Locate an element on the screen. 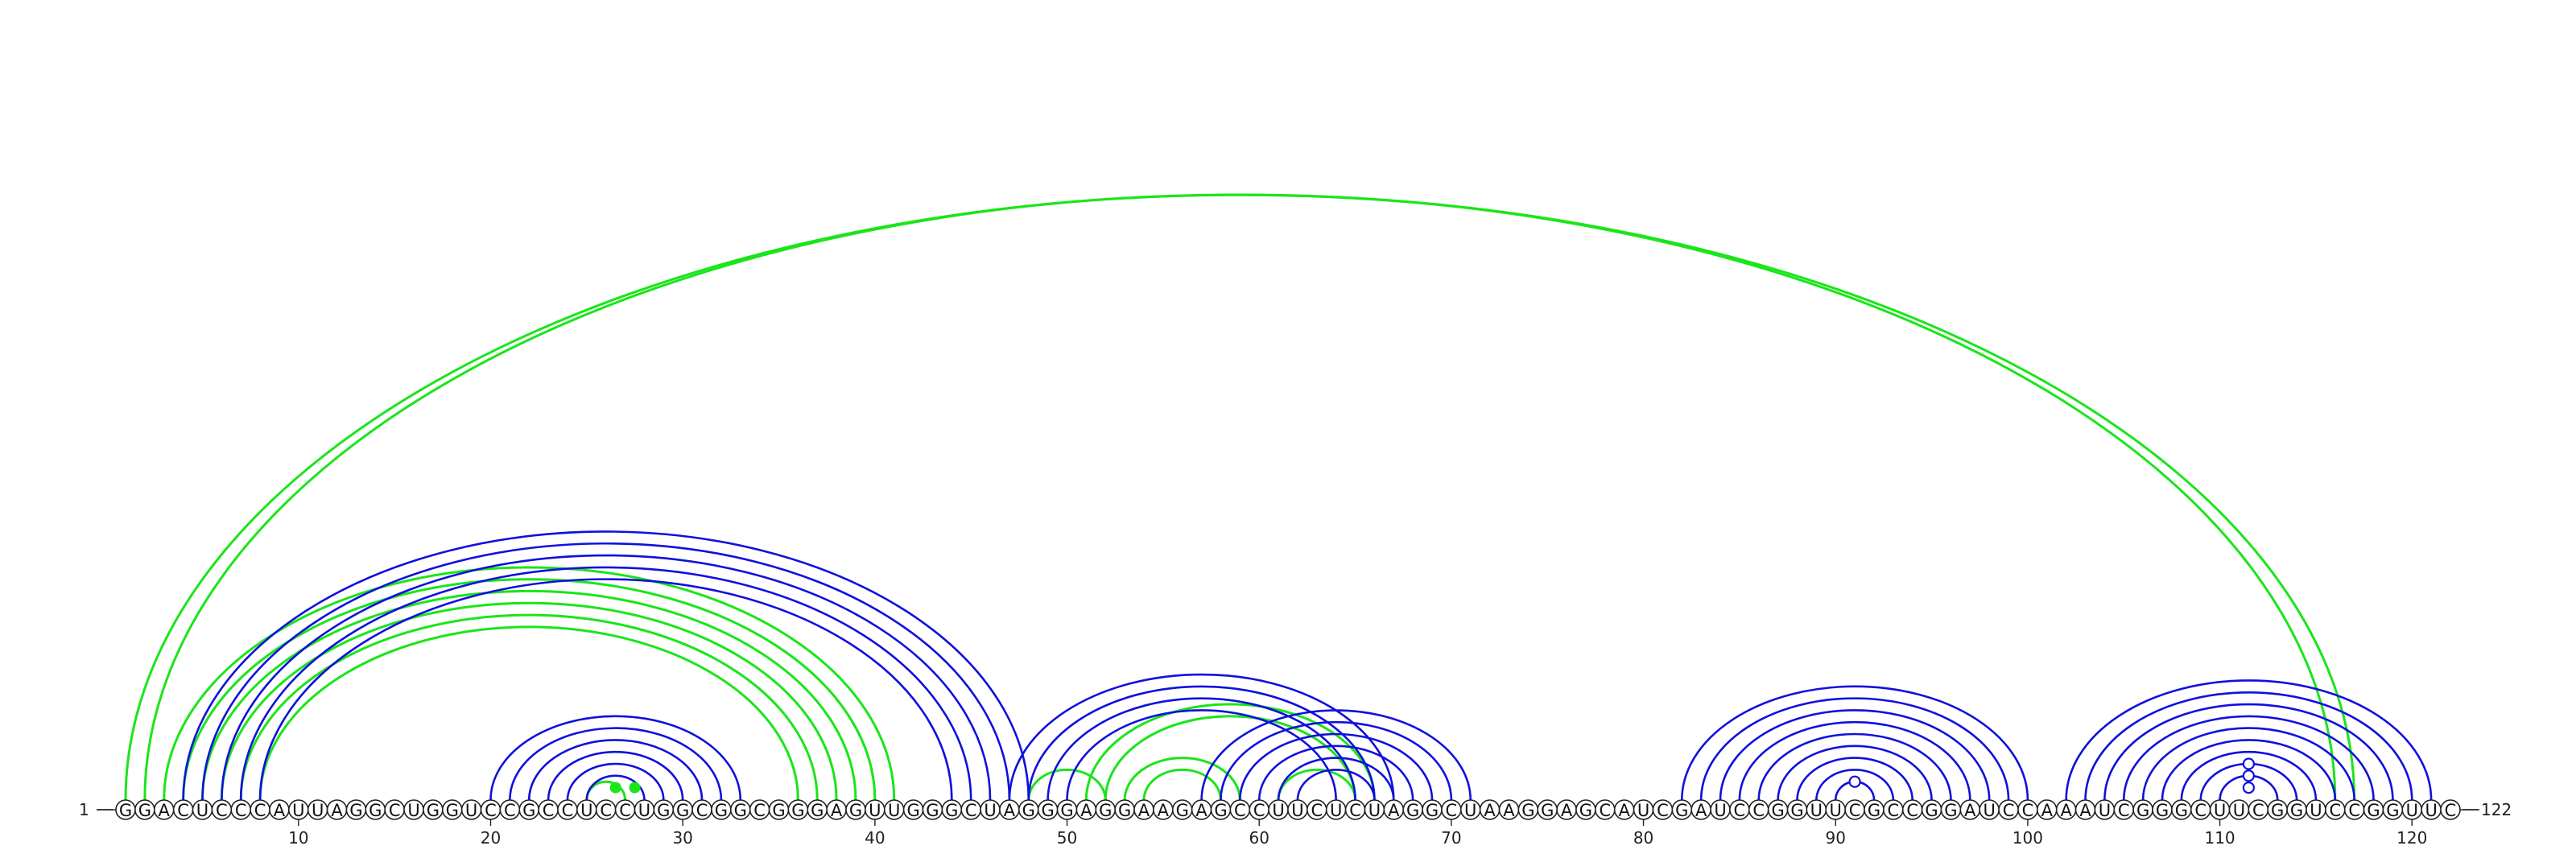 The width and height of the screenshot is (2576, 858). green-dot-marker is located at coordinates (635, 788).